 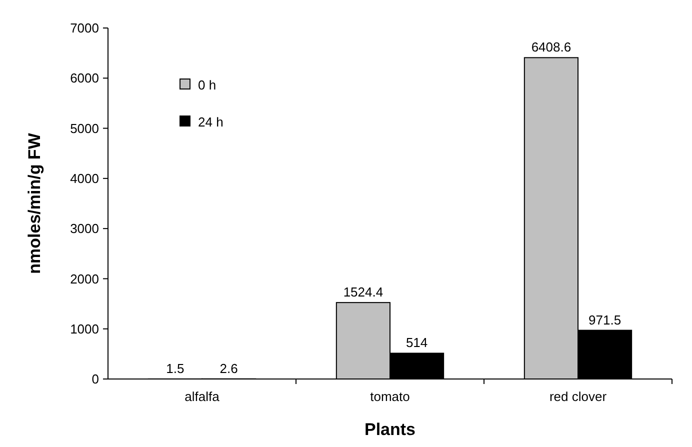 What do you see at coordinates (84, 28) in the screenshot?
I see `y-tick-label: 7000` at bounding box center [84, 28].